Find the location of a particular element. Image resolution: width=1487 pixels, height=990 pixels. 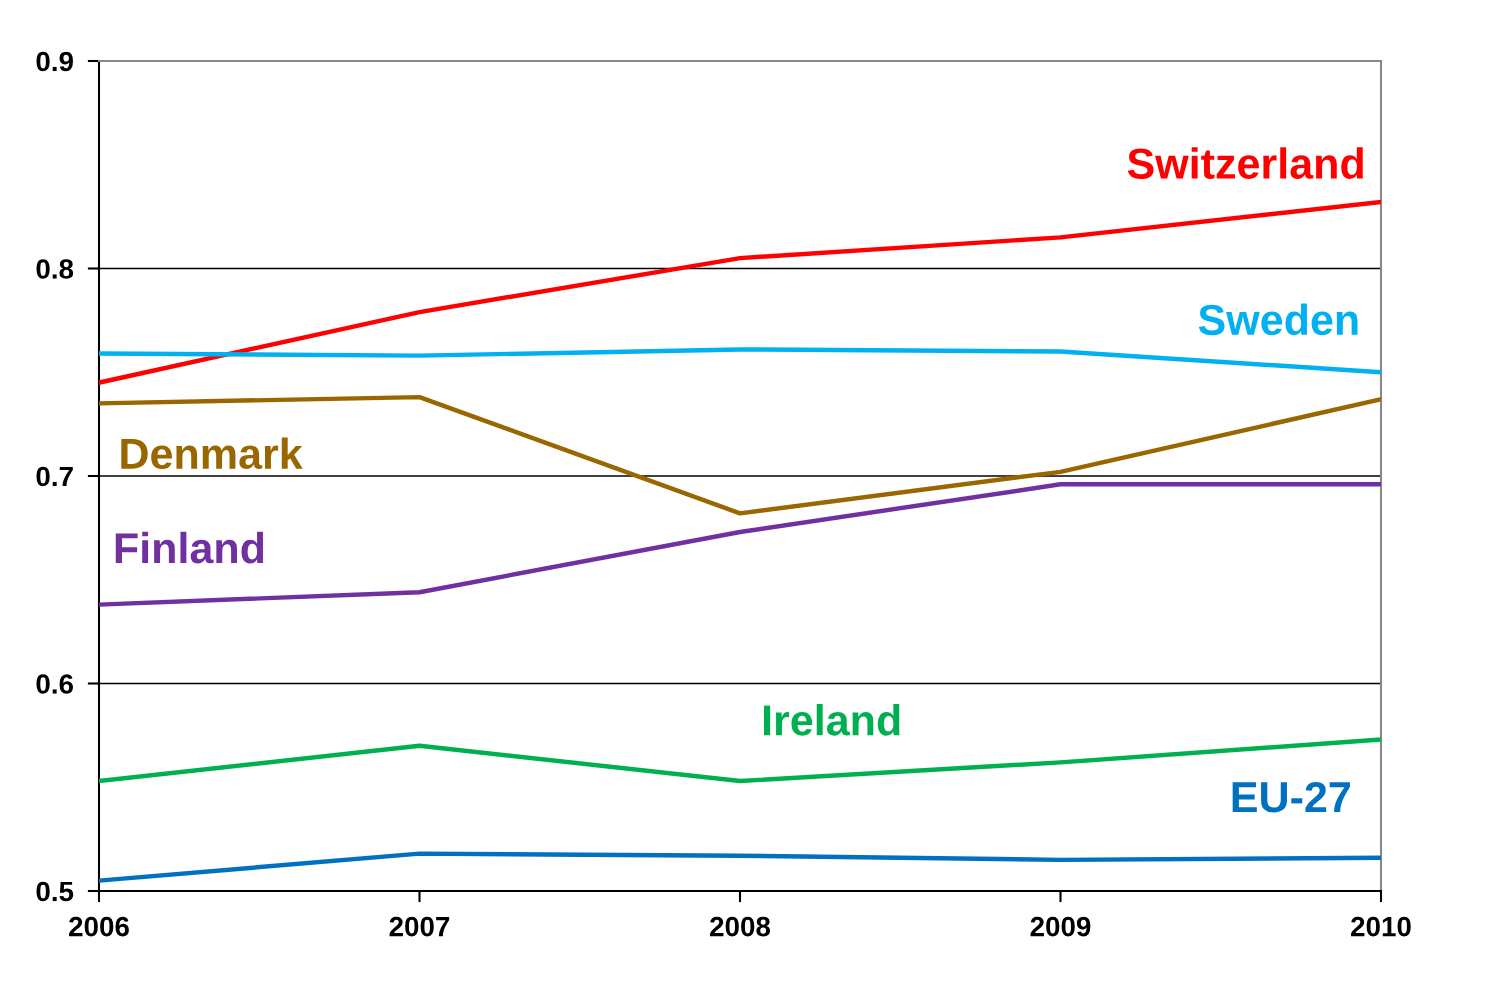

y-tick-label: 0.9 is located at coordinates (54, 61).